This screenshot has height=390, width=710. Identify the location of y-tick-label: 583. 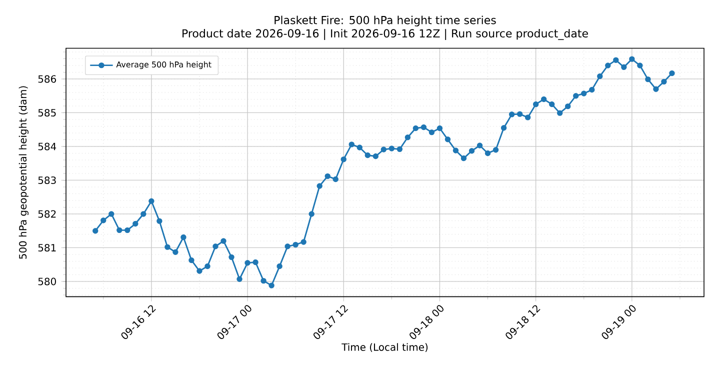
(47, 180).